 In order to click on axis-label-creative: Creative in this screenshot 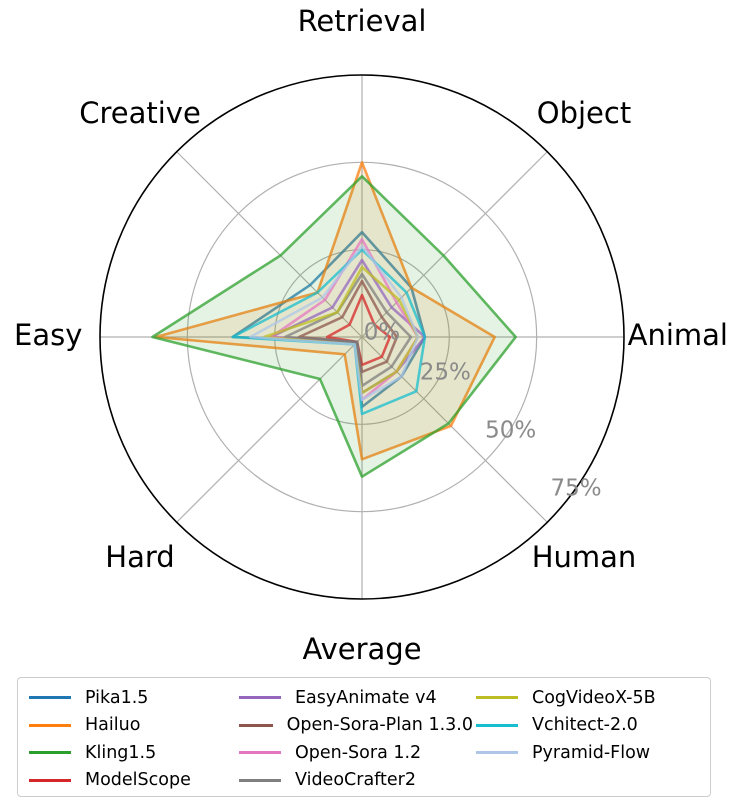, I will do `click(140, 113)`.